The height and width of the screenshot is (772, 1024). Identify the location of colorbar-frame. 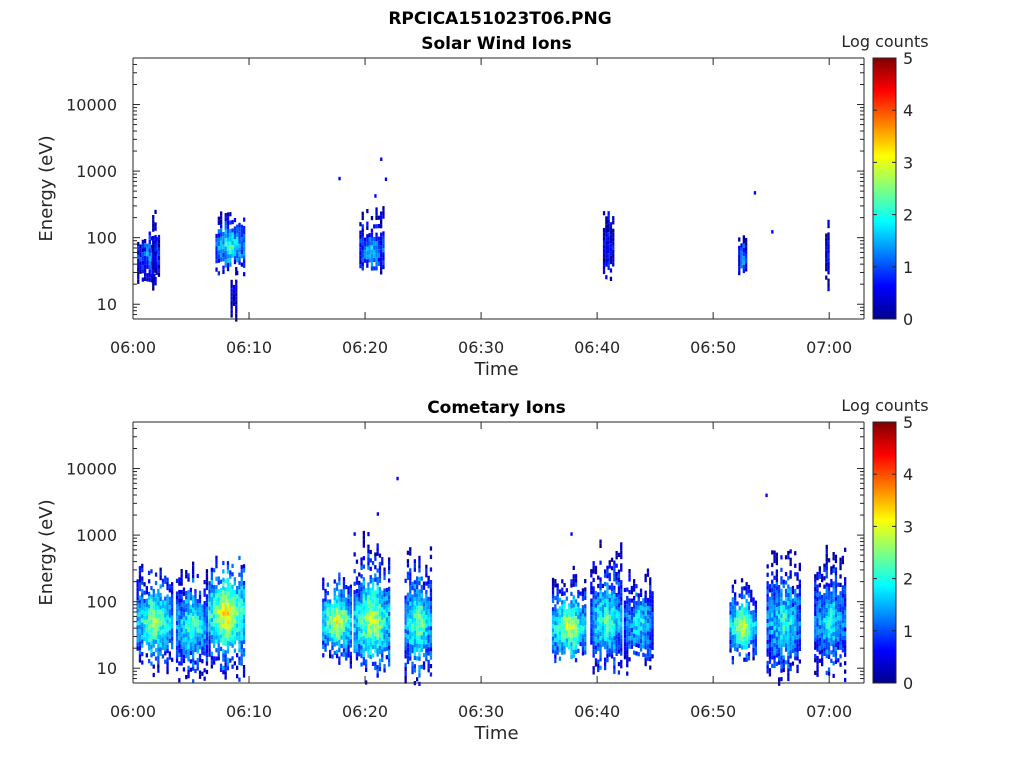
(884, 188).